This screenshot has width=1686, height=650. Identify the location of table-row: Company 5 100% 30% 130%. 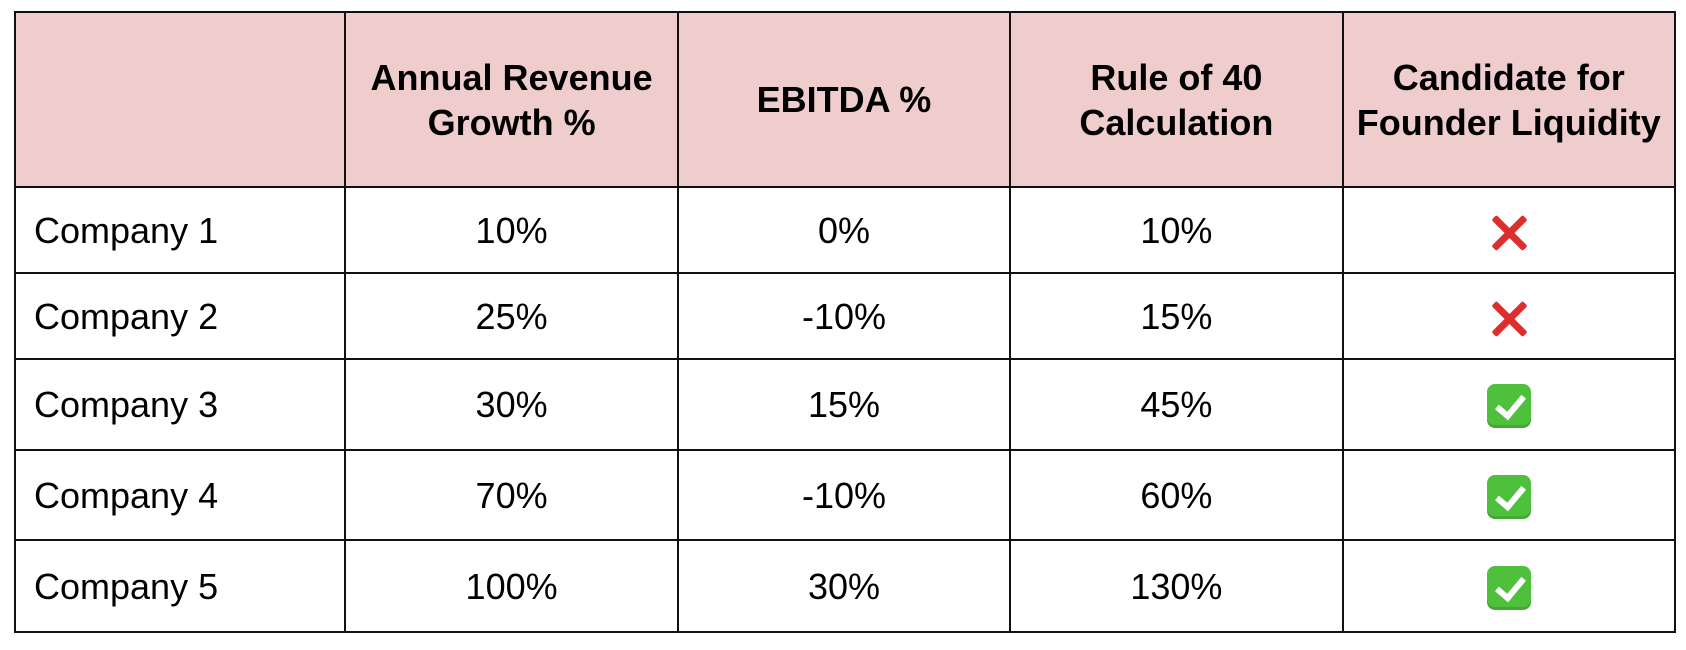
(845, 586).